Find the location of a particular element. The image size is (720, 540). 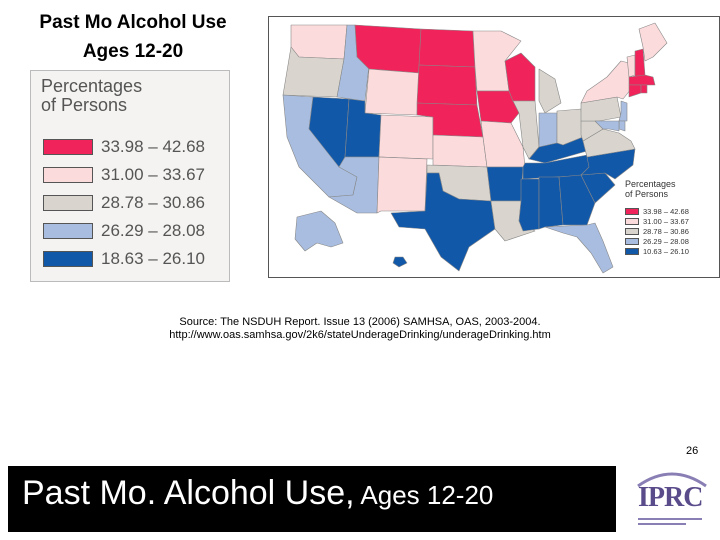

map-legend-row: 10.63 – 26.10 is located at coordinates (671, 251).